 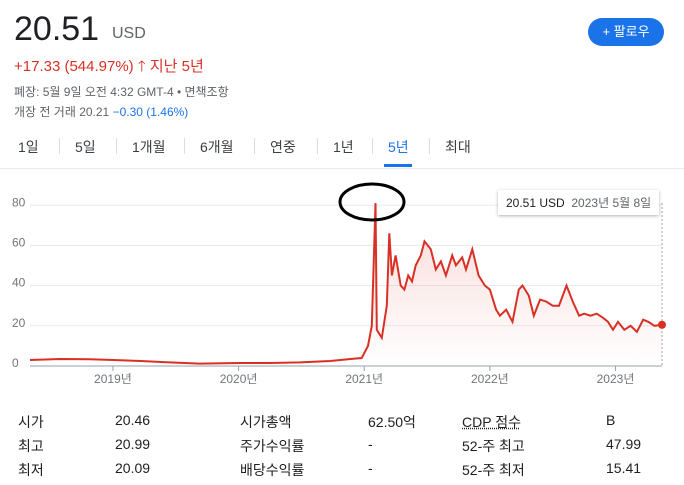 What do you see at coordinates (392, 422) in the screenshot?
I see `stat-value: 62.50억` at bounding box center [392, 422].